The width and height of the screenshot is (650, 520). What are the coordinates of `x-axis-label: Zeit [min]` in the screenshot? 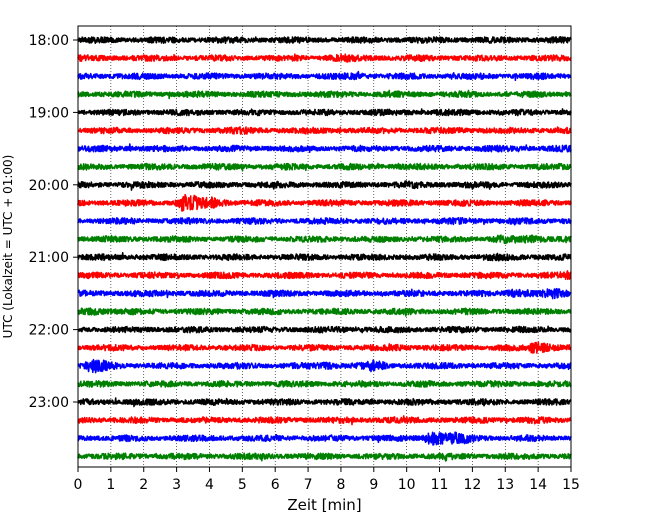 It's located at (324, 505).